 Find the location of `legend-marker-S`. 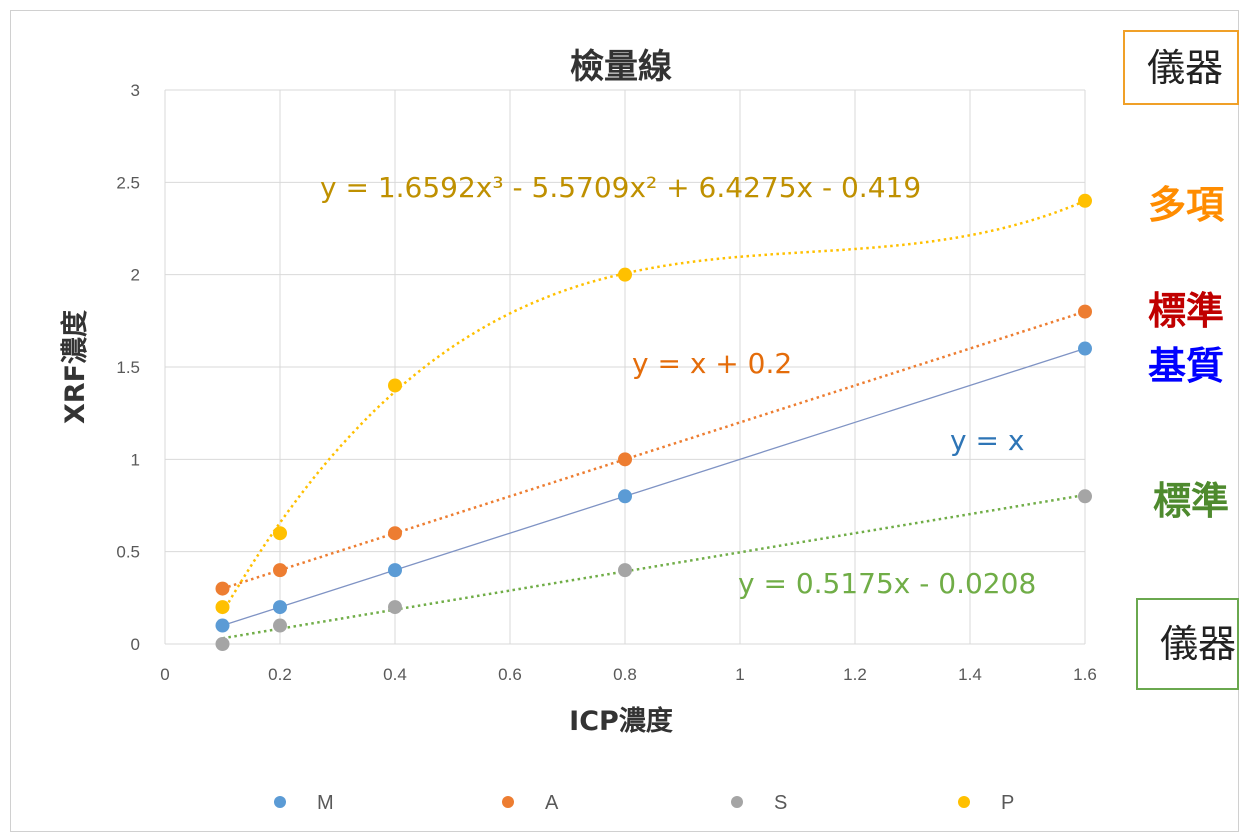

legend-marker-S is located at coordinates (737, 802).